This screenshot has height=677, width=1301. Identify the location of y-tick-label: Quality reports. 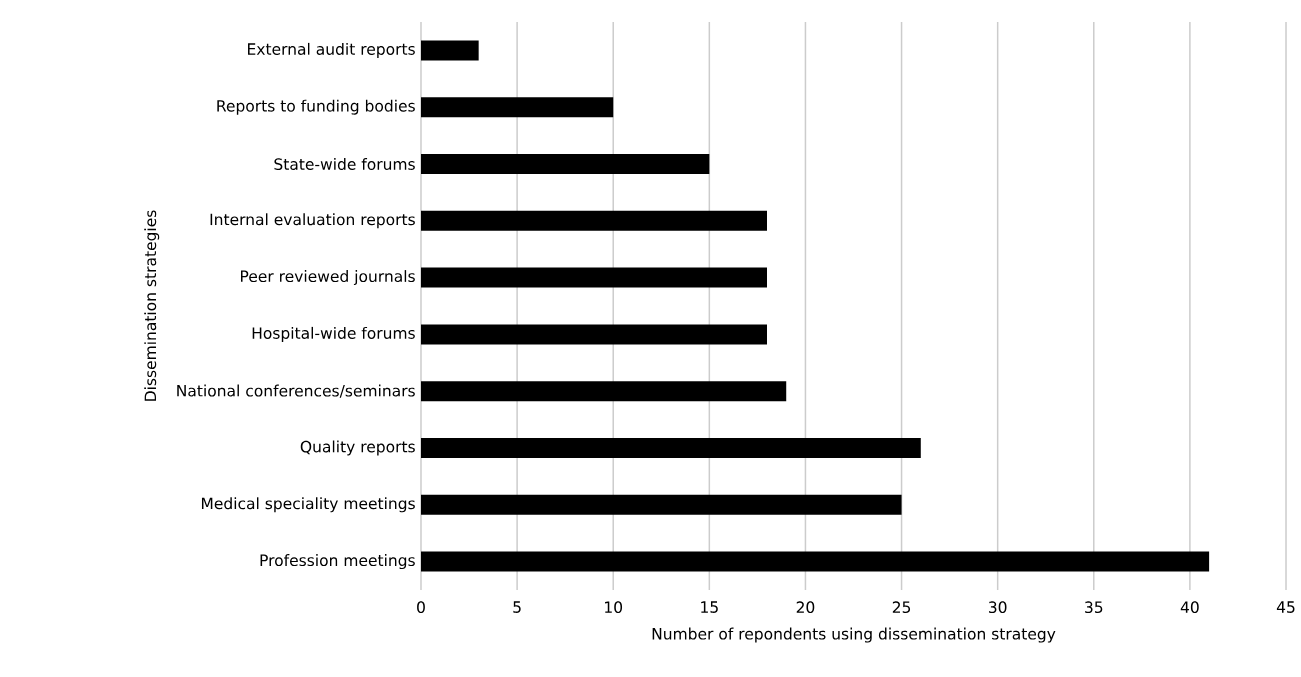
(357, 448).